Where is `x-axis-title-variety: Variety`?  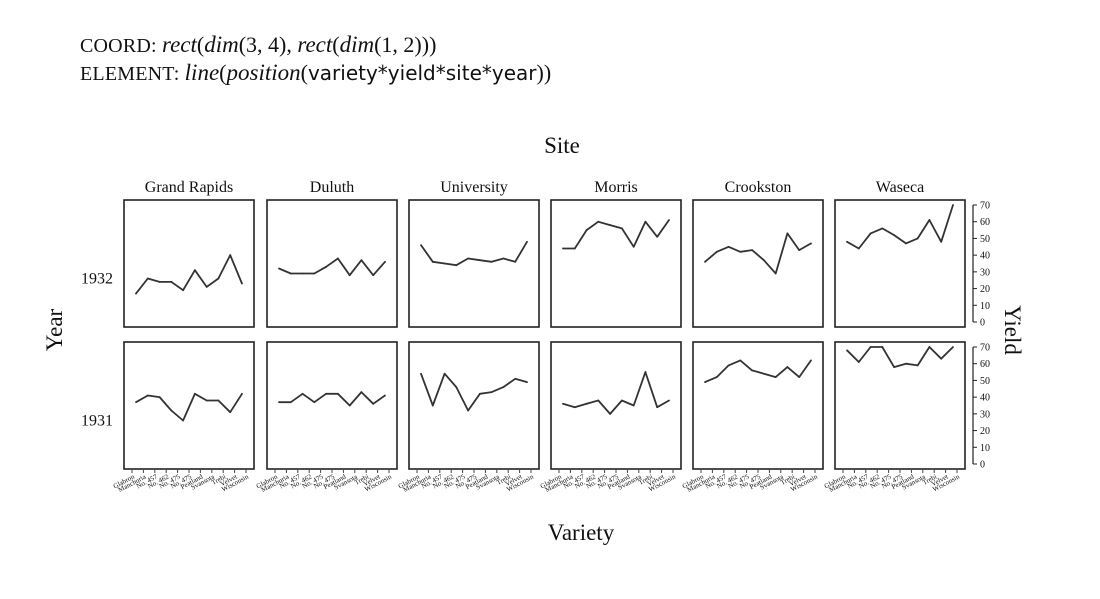 x-axis-title-variety: Variety is located at coordinates (581, 532).